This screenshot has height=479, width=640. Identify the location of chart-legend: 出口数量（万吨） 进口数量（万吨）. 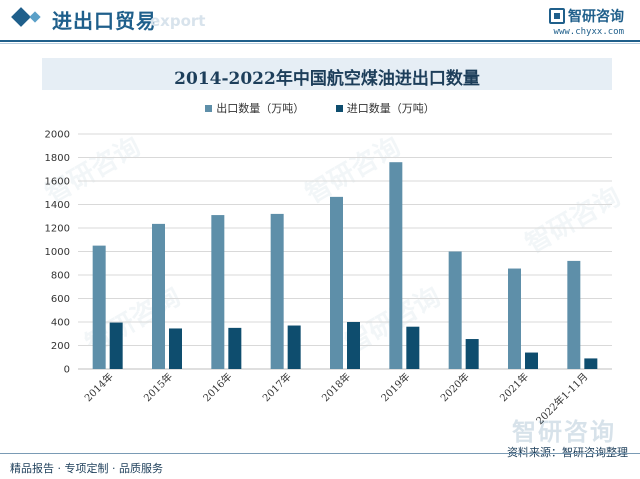
(320, 108).